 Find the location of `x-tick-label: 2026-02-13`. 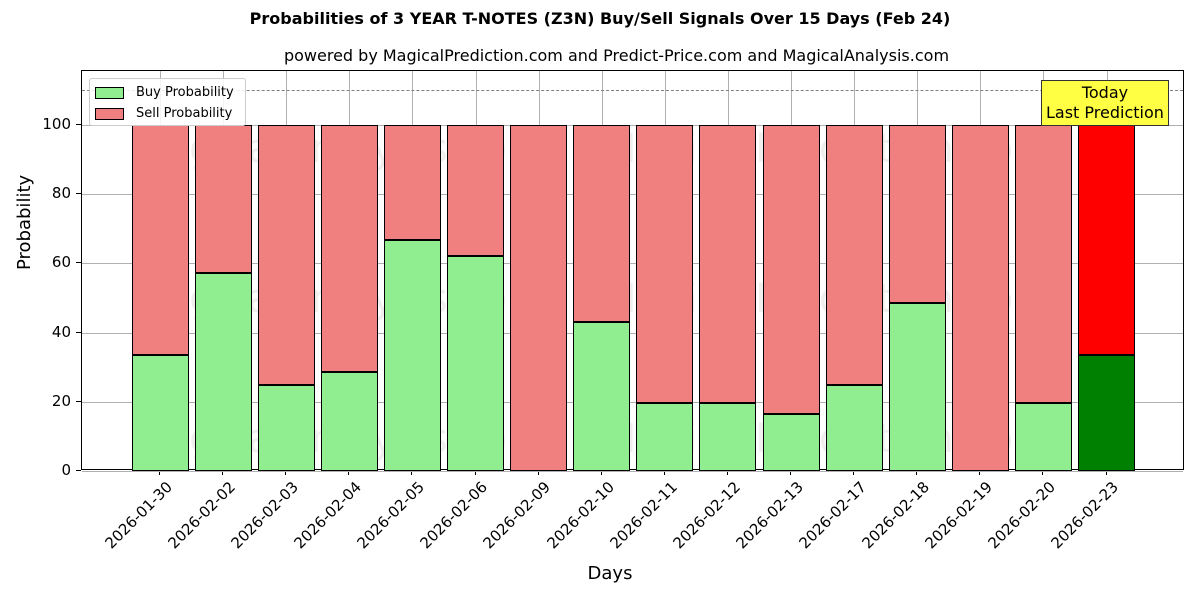

x-tick-label: 2026-02-13 is located at coordinates (769, 515).